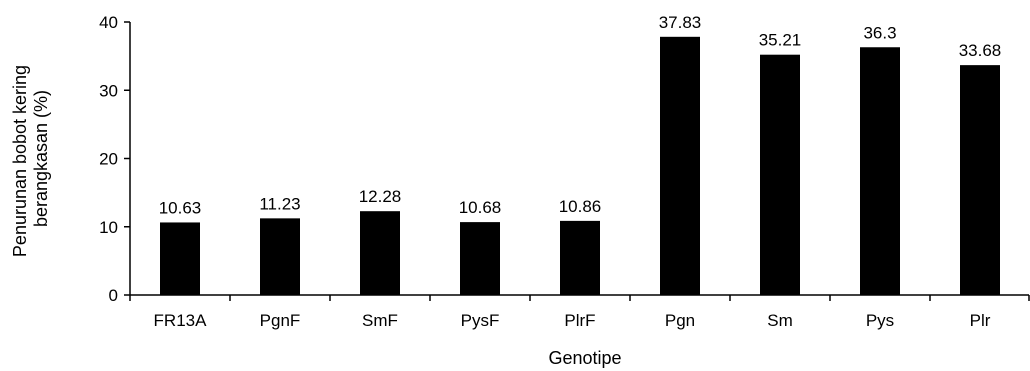  What do you see at coordinates (584, 358) in the screenshot?
I see `x-axis-title: Genotipe` at bounding box center [584, 358].